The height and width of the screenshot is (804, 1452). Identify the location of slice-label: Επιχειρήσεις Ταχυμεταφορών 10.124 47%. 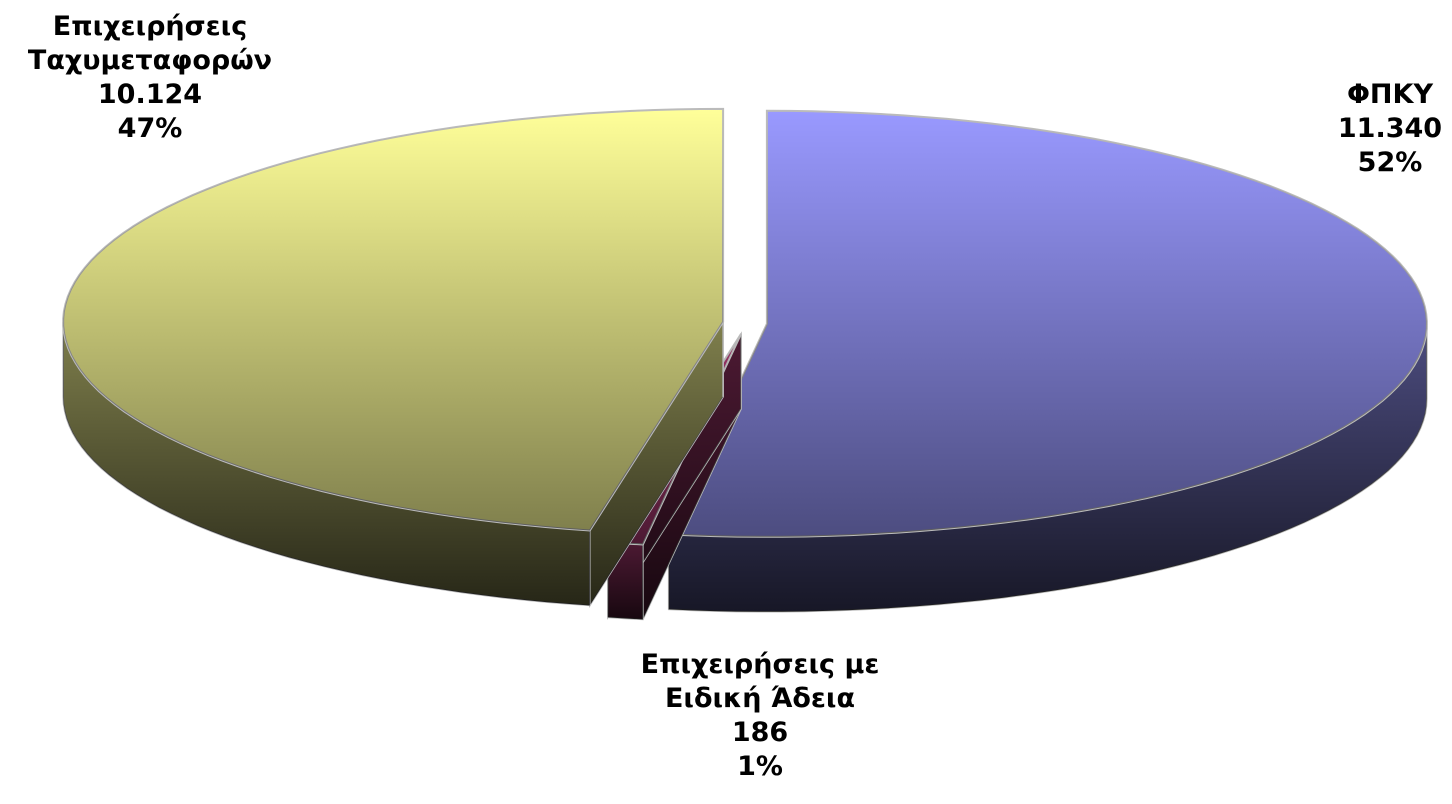
(150, 78).